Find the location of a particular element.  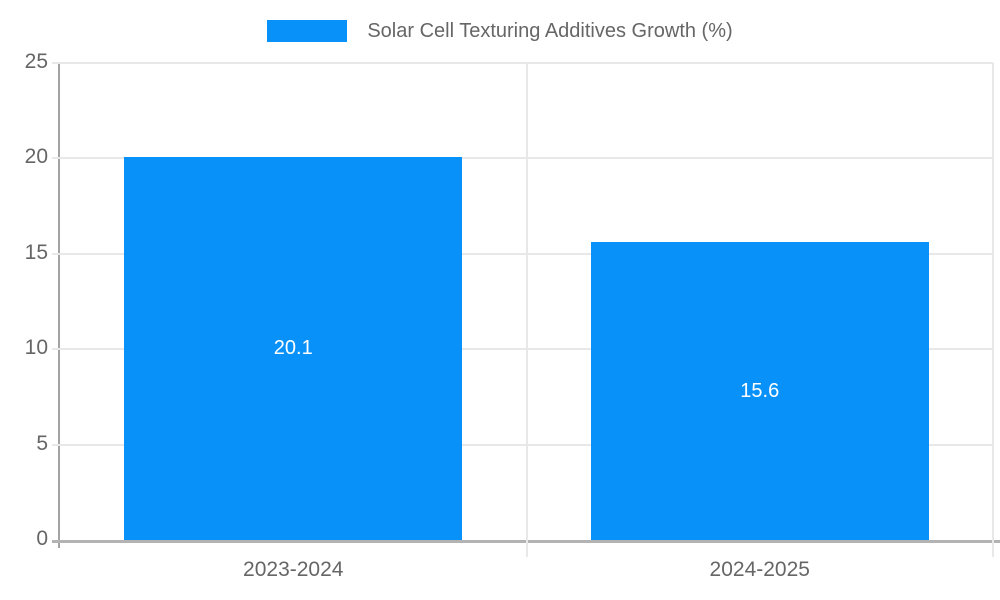

y-tick-label: 5 is located at coordinates (42, 443).